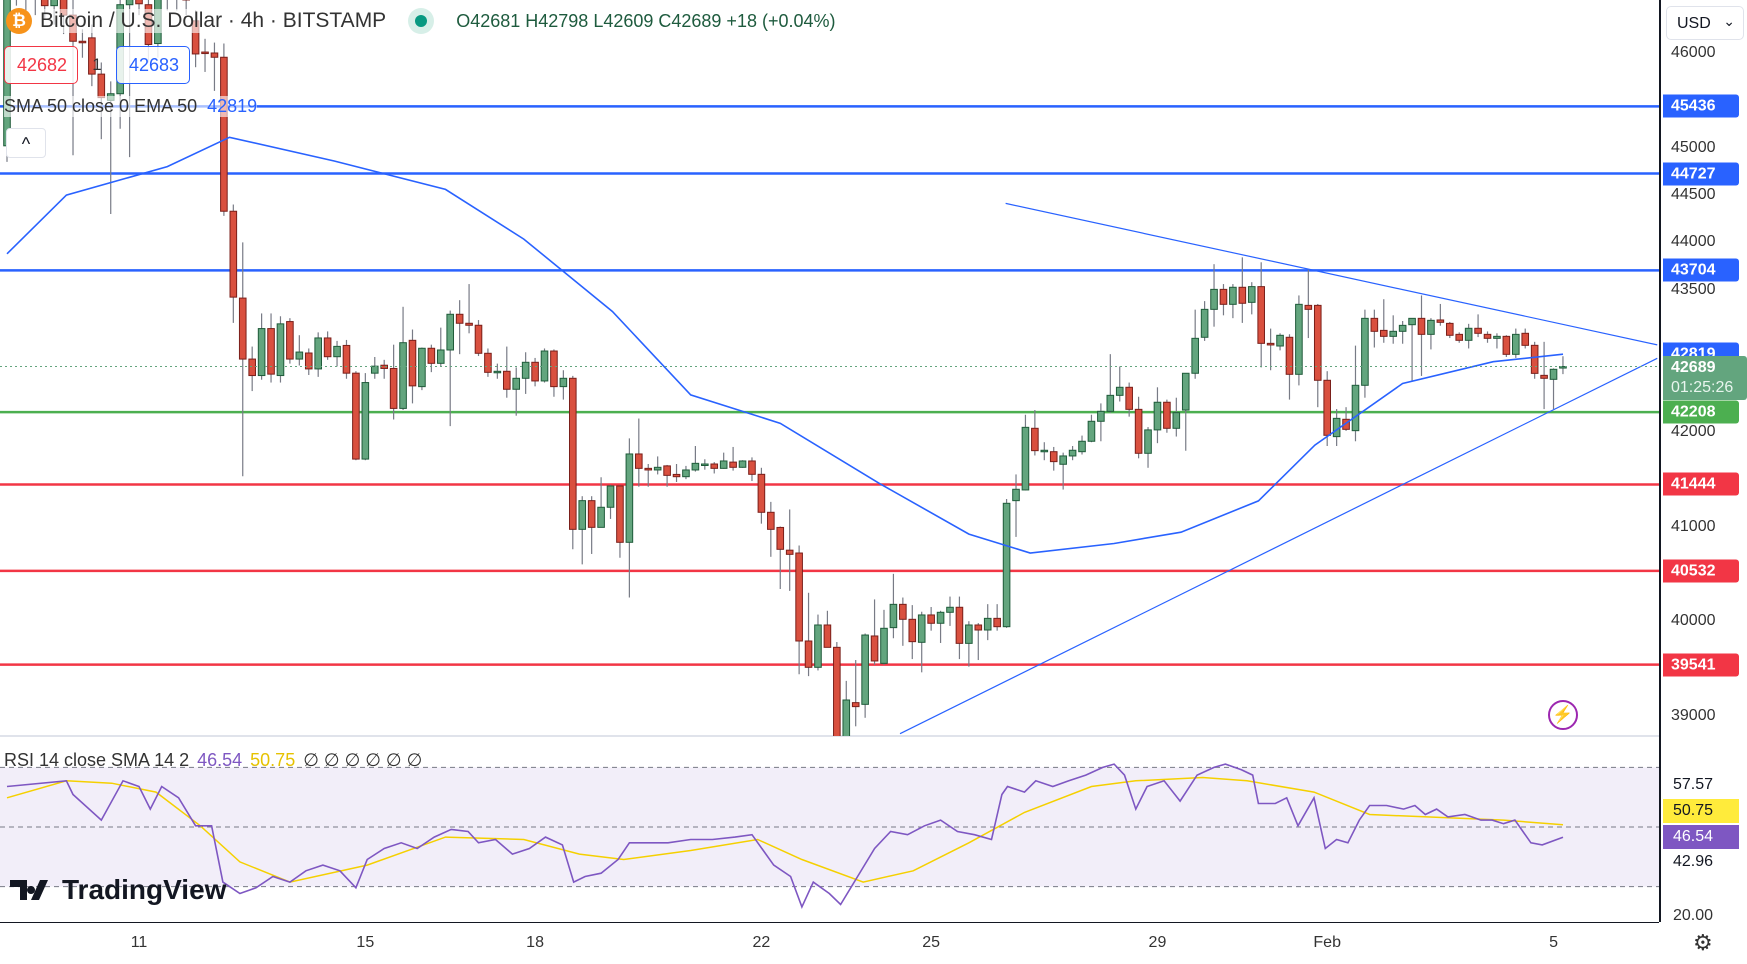 This screenshot has width=1747, height=964. What do you see at coordinates (1693, 367) in the screenshot?
I see `last-price-value: 42689` at bounding box center [1693, 367].